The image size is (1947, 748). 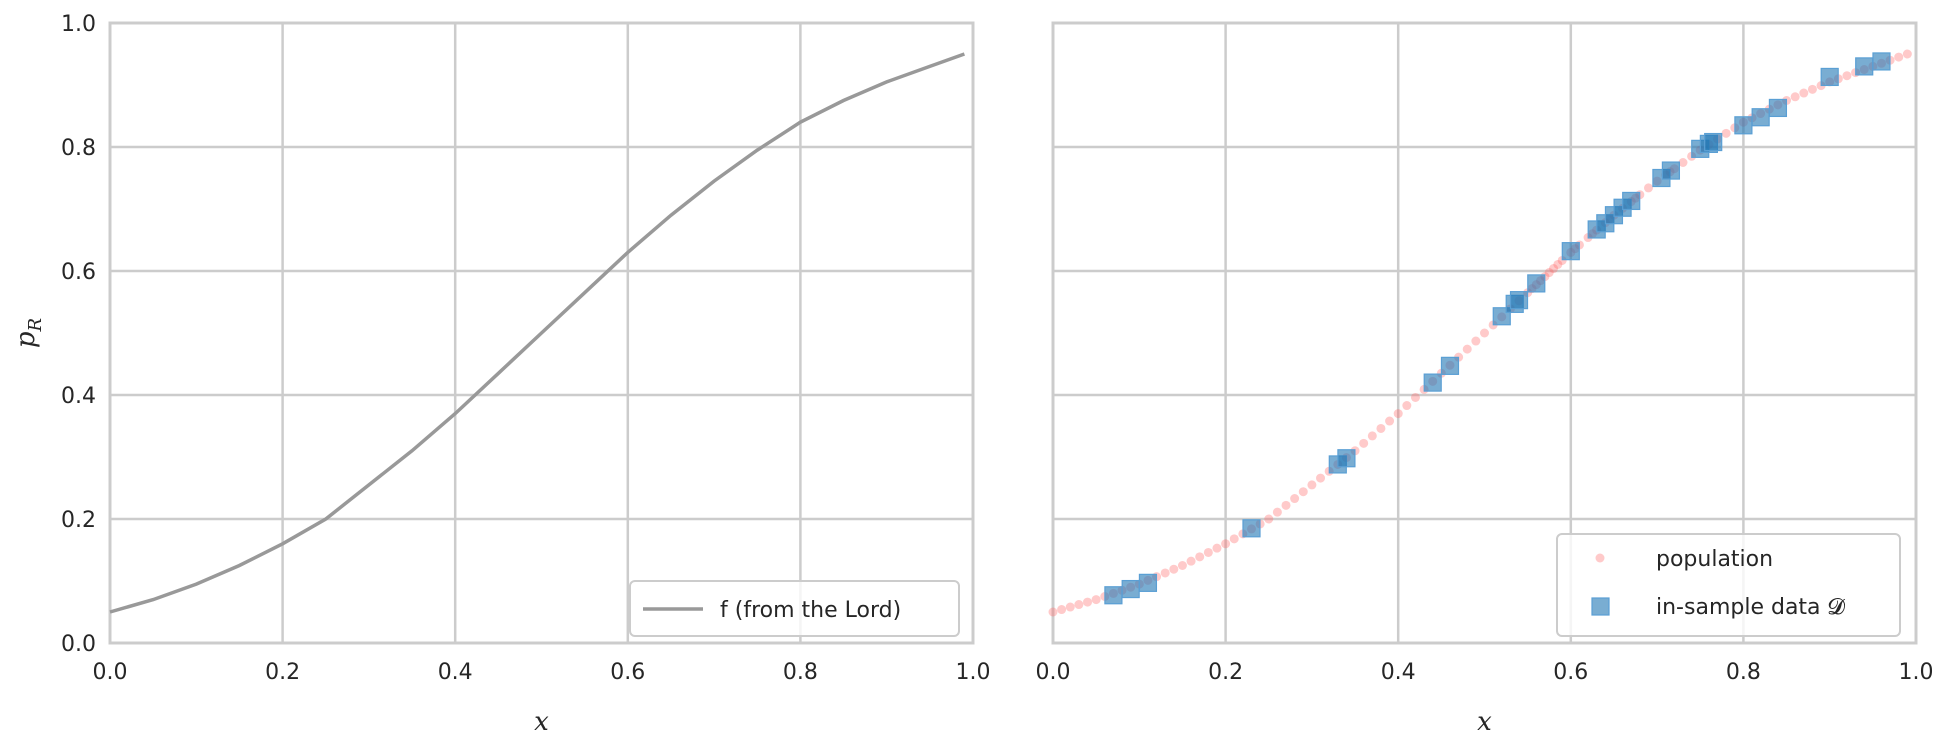 I want to click on y-tick-label: 0.2, so click(x=78, y=520).